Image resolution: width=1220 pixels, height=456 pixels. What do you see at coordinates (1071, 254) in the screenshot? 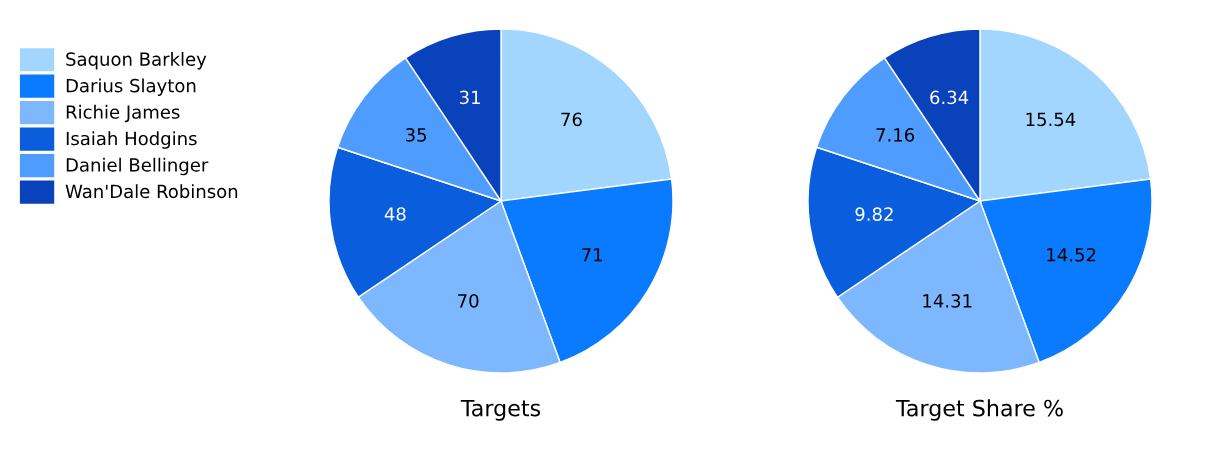
I see `data-label: 14.52` at bounding box center [1071, 254].